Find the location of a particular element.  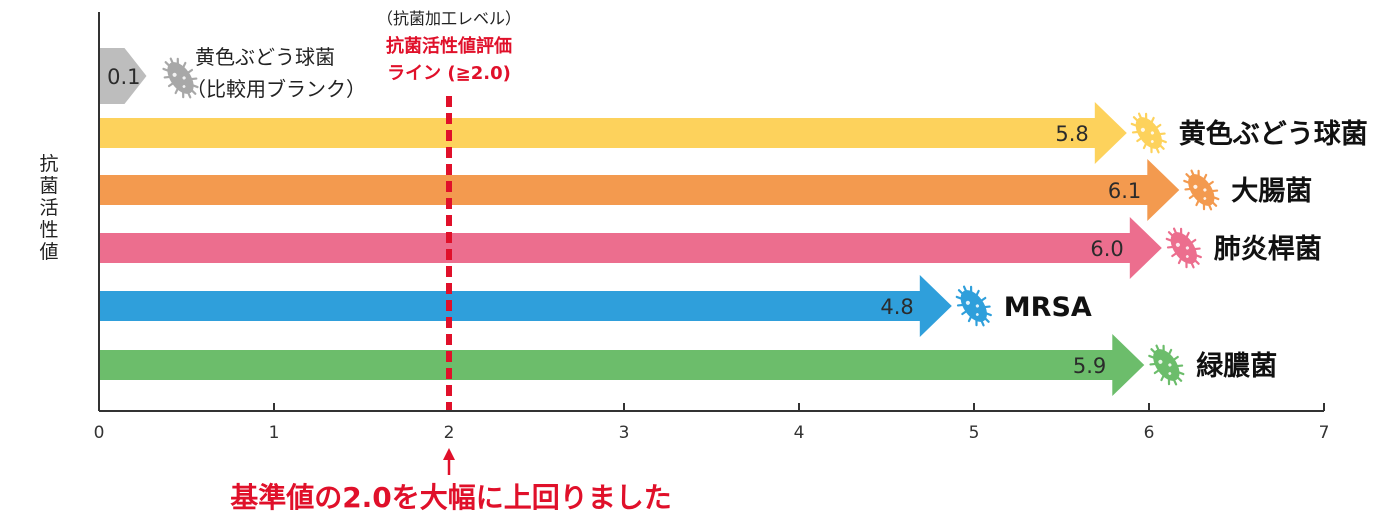

x-tick-label: 0 is located at coordinates (99, 433).